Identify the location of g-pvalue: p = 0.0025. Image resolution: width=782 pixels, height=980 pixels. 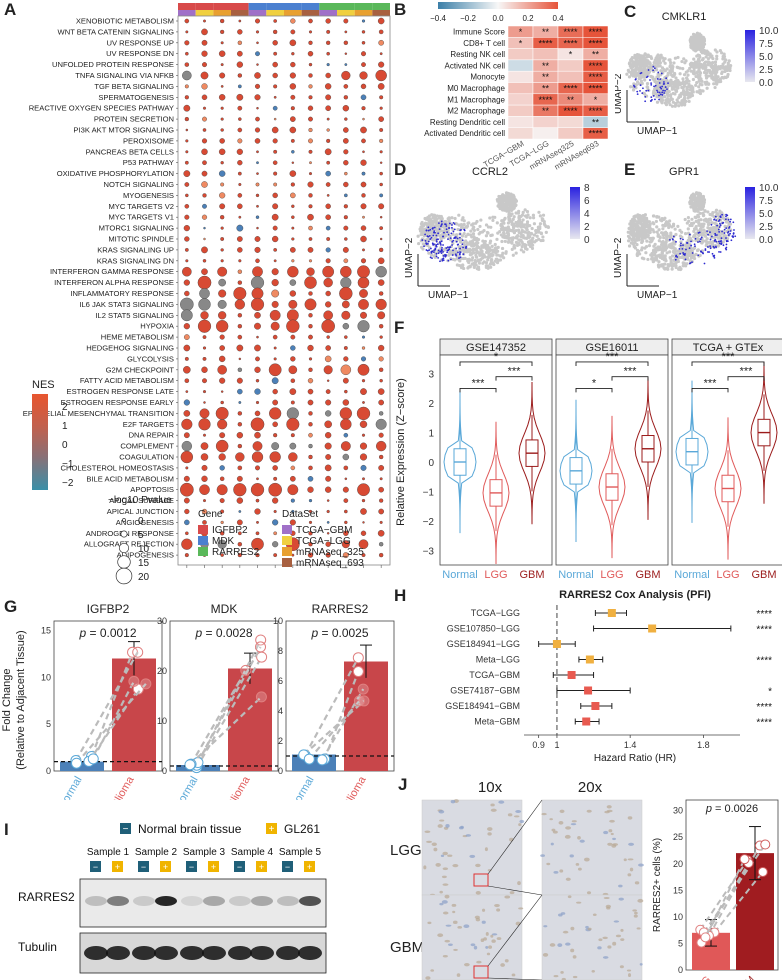
(339, 633).